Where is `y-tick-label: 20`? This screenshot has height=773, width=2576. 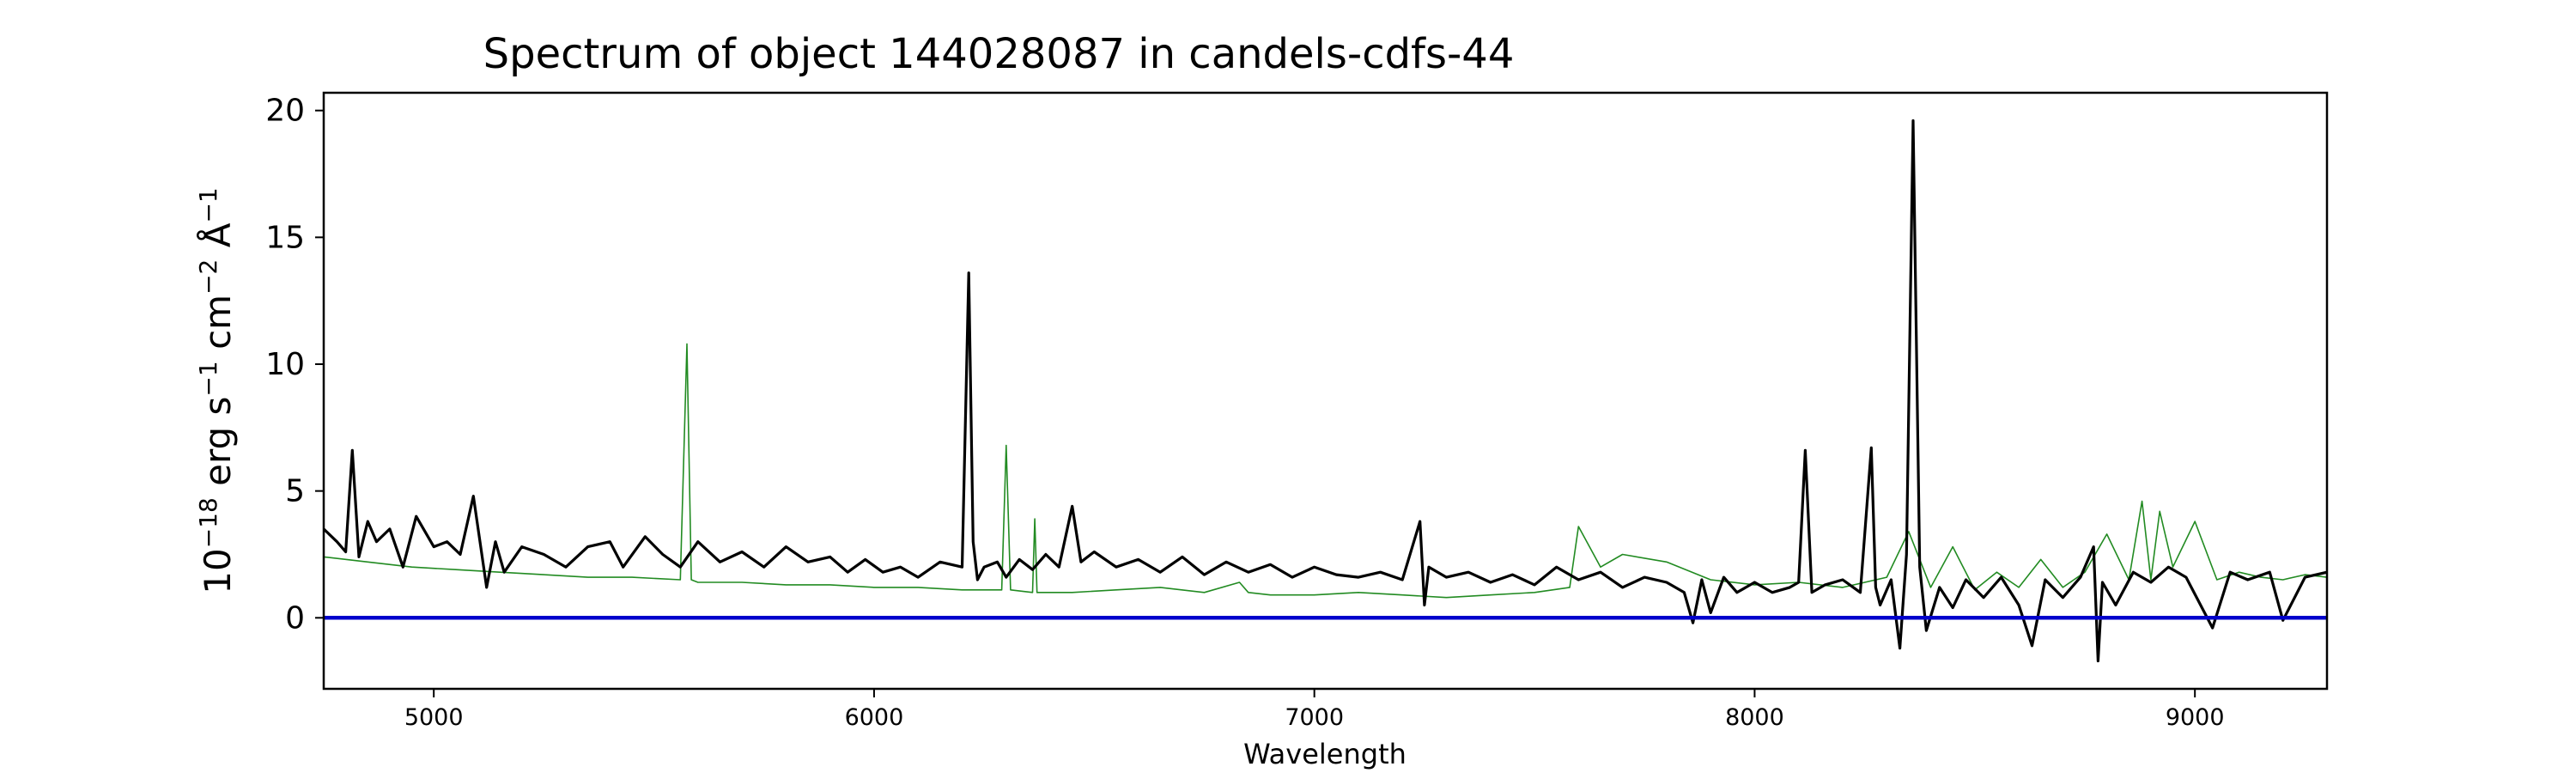
y-tick-label: 20 is located at coordinates (285, 111).